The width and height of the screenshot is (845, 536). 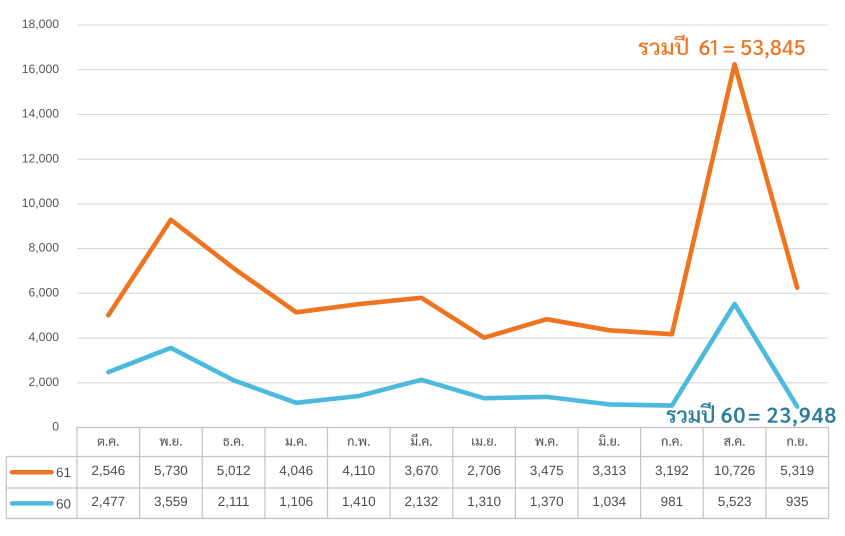 What do you see at coordinates (609, 470) in the screenshot?
I see `svg-text: 3,313` at bounding box center [609, 470].